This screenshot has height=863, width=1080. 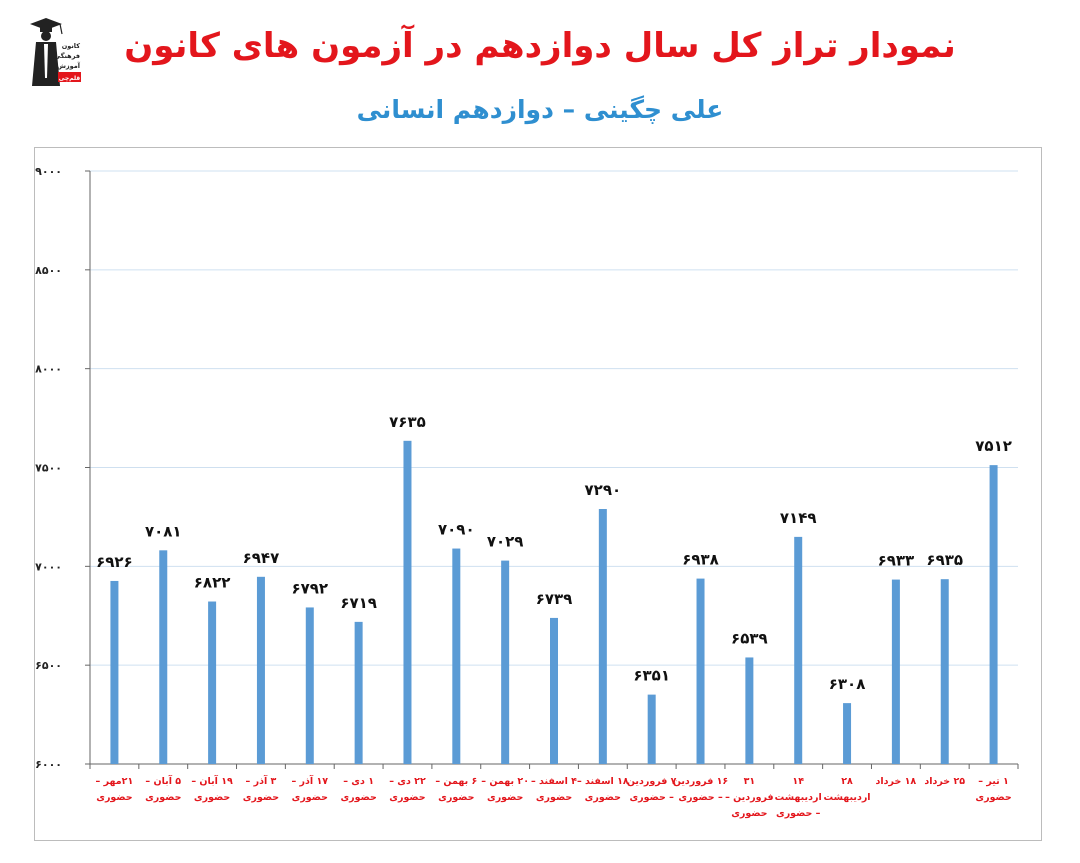 I want to click on x-tick-label: ۳ آذر –, so click(x=261, y=780).